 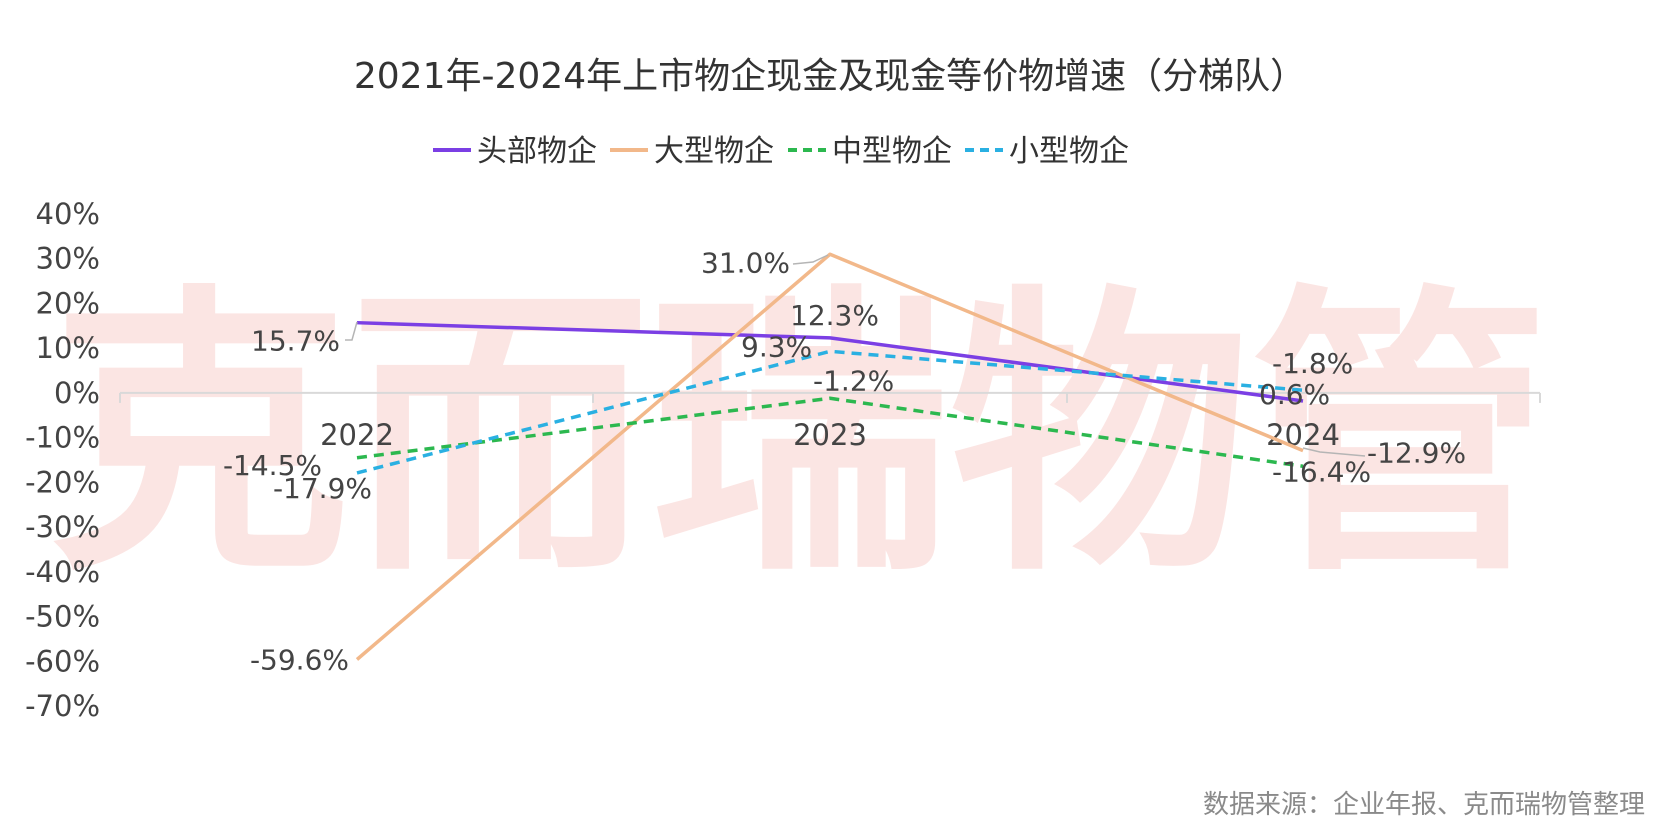 What do you see at coordinates (834, 315) in the screenshot?
I see `data-label: 12.3%` at bounding box center [834, 315].